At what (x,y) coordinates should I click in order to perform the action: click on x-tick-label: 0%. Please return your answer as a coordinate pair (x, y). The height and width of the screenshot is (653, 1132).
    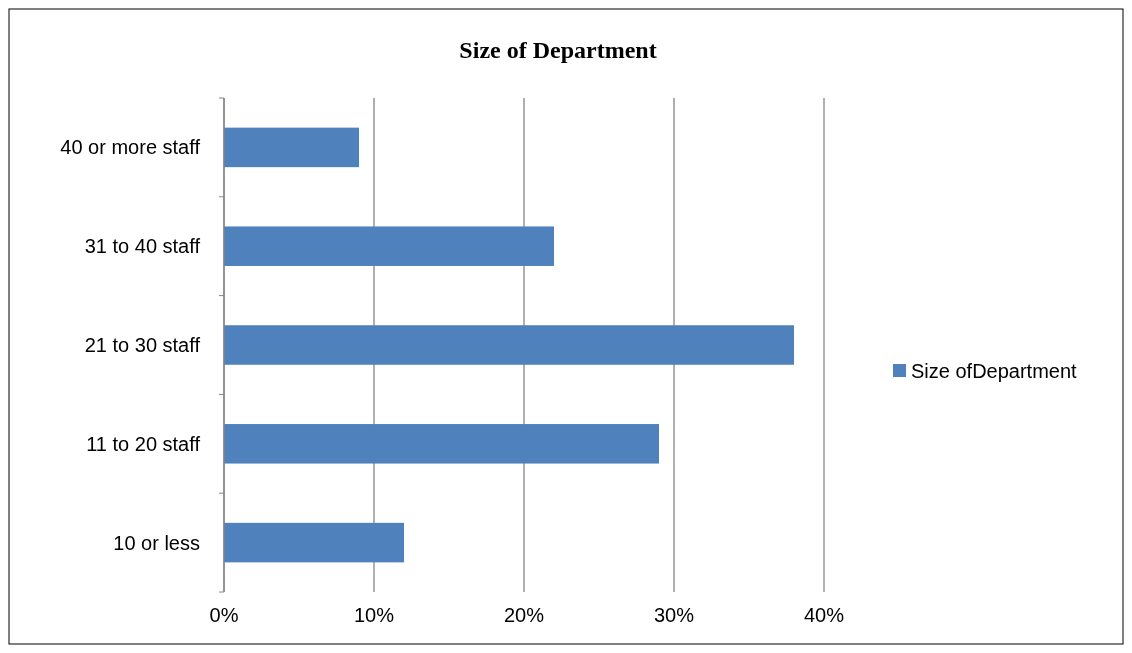
    Looking at the image, I should click on (224, 615).